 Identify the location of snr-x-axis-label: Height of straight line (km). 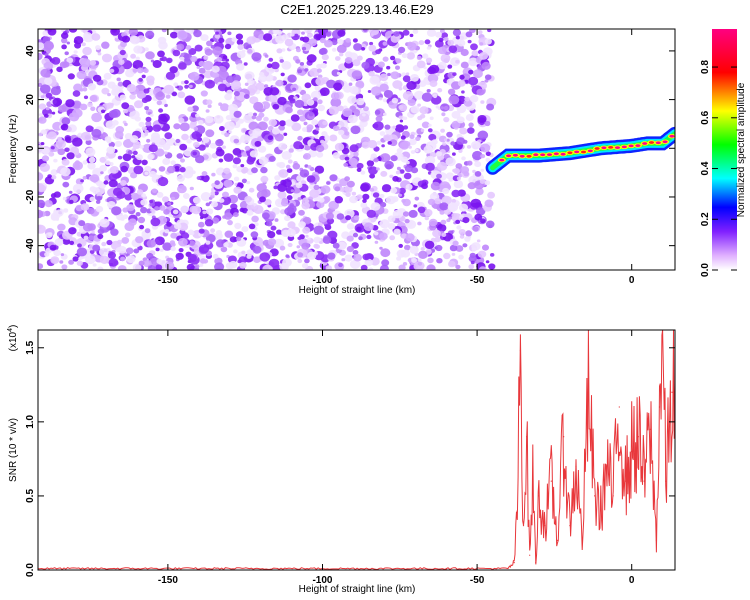
(357, 589).